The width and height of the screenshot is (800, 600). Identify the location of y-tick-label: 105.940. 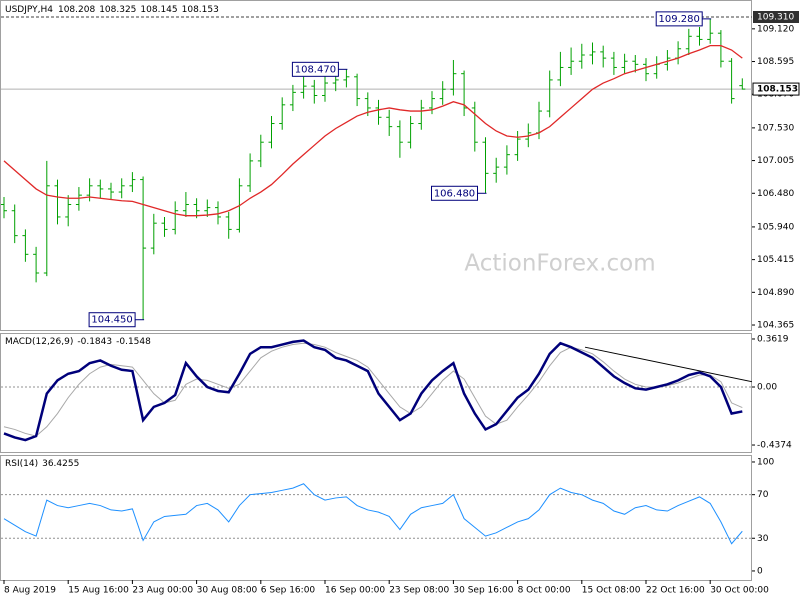
(775, 227).